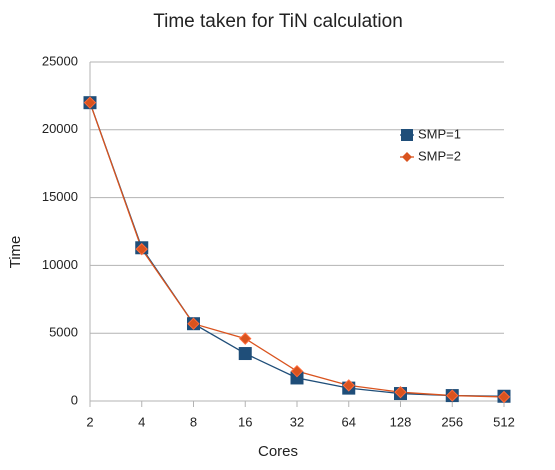 The width and height of the screenshot is (555, 470). Describe the element at coordinates (504, 421) in the screenshot. I see `x-tick-label: 512` at that location.